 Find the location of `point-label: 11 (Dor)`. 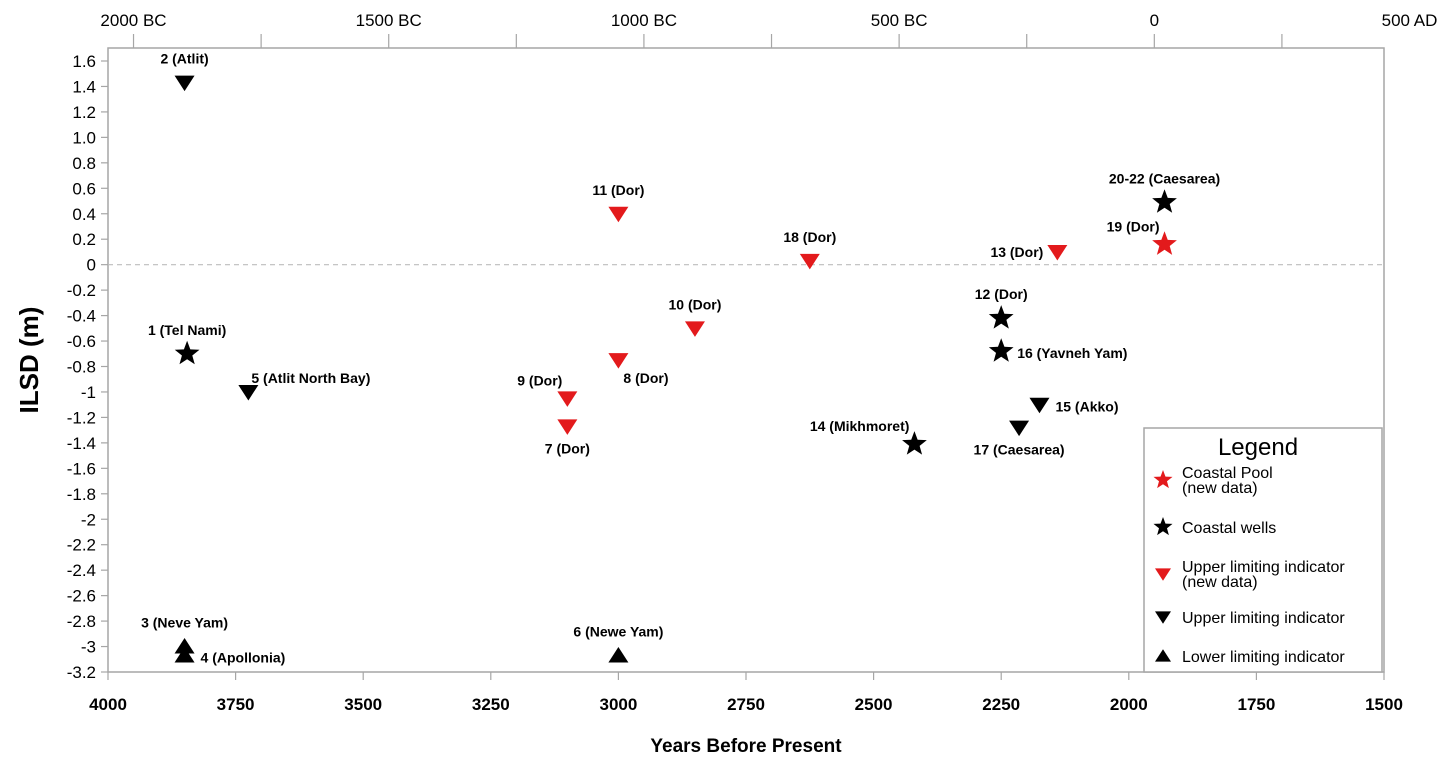

point-label: 11 (Dor) is located at coordinates (618, 190).